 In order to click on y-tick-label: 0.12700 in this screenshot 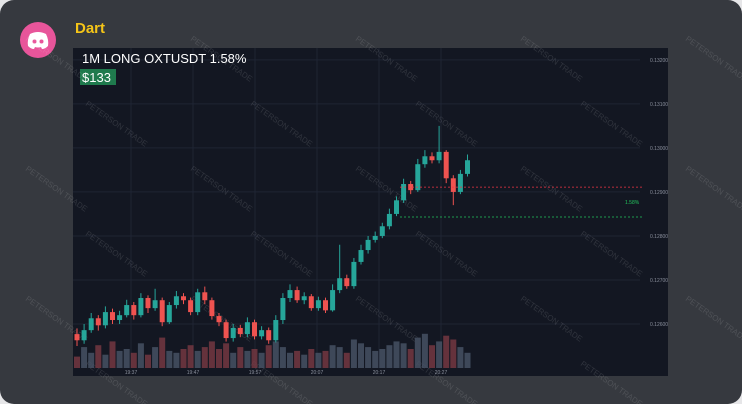, I will do `click(659, 281)`.